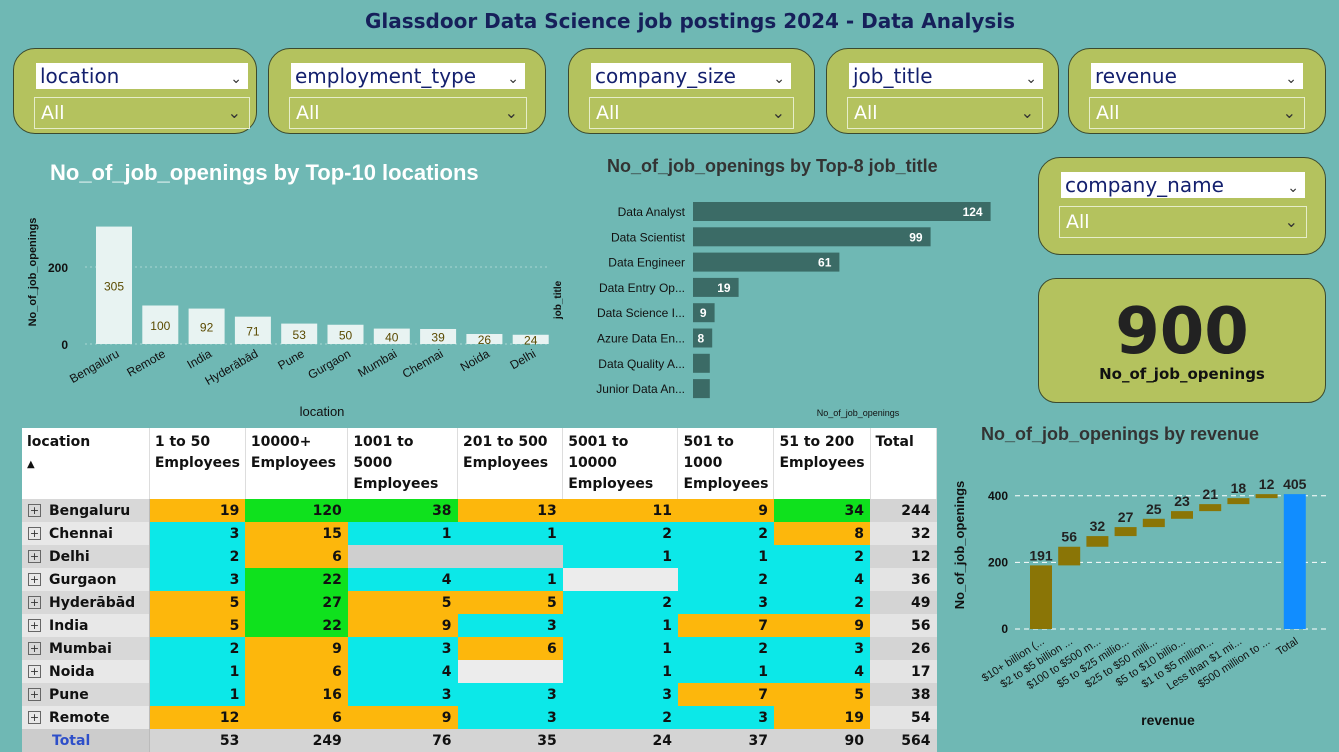  I want to click on table-row: + Delhi 2 6 1 1 2 12, so click(479, 556).